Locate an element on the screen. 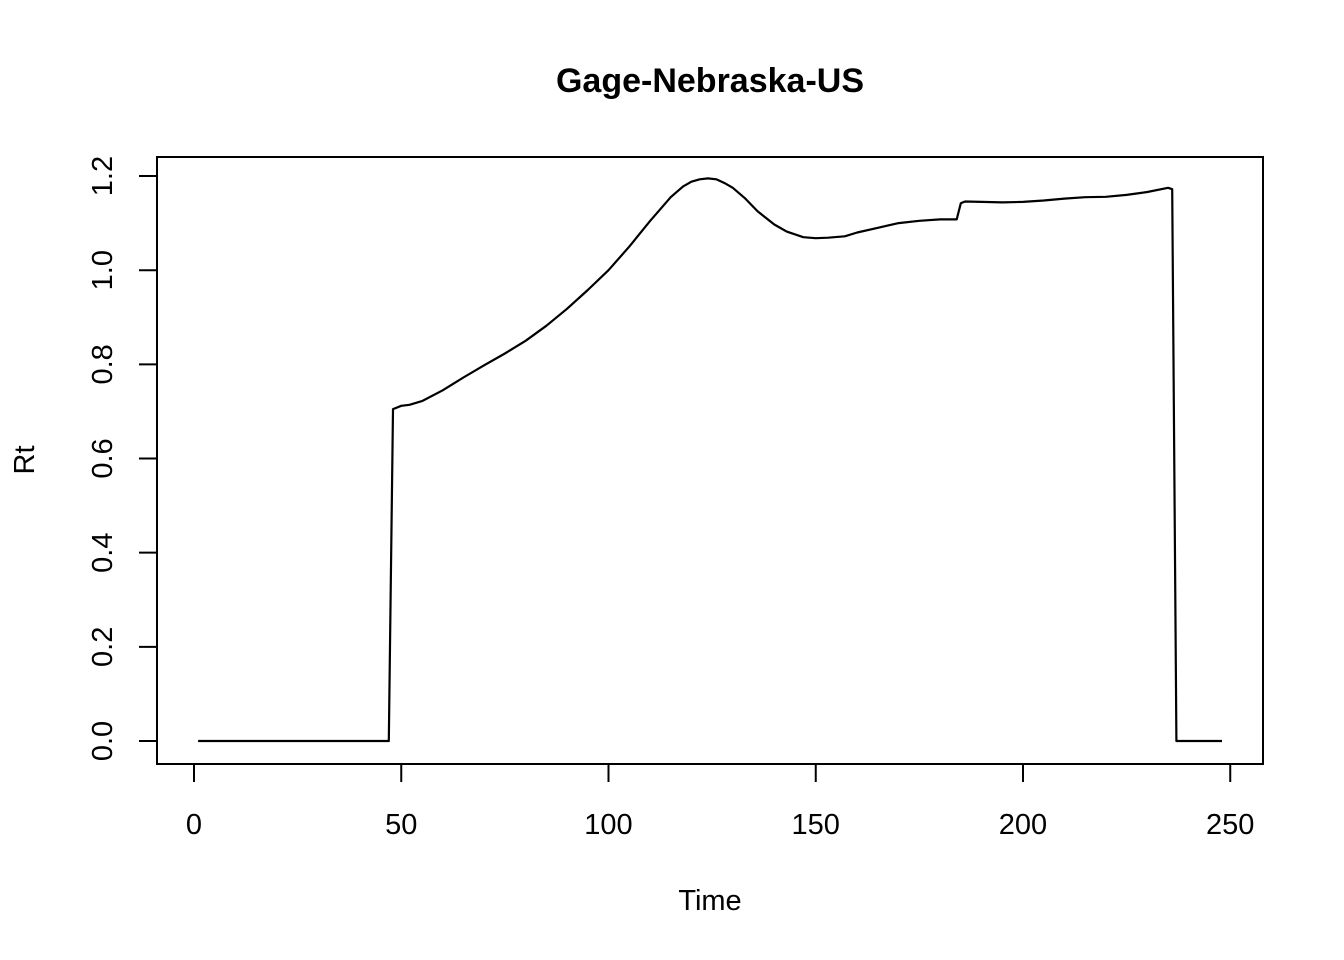 Image resolution: width=1344 pixels, height=960 pixels. y-tick-label: 0.2 is located at coordinates (103, 647).